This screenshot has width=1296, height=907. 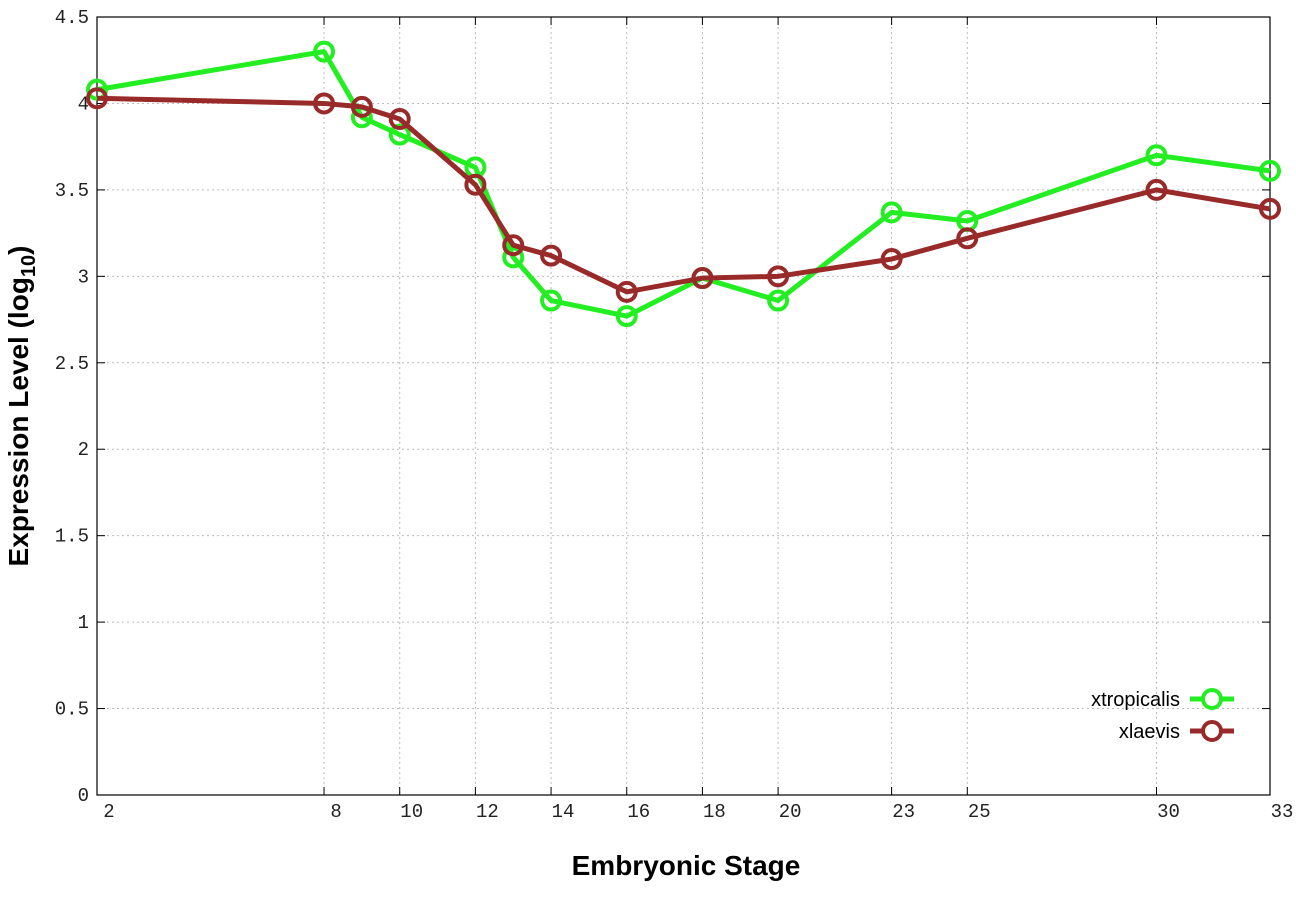 I want to click on x-tick-label: 8, so click(x=335, y=812).